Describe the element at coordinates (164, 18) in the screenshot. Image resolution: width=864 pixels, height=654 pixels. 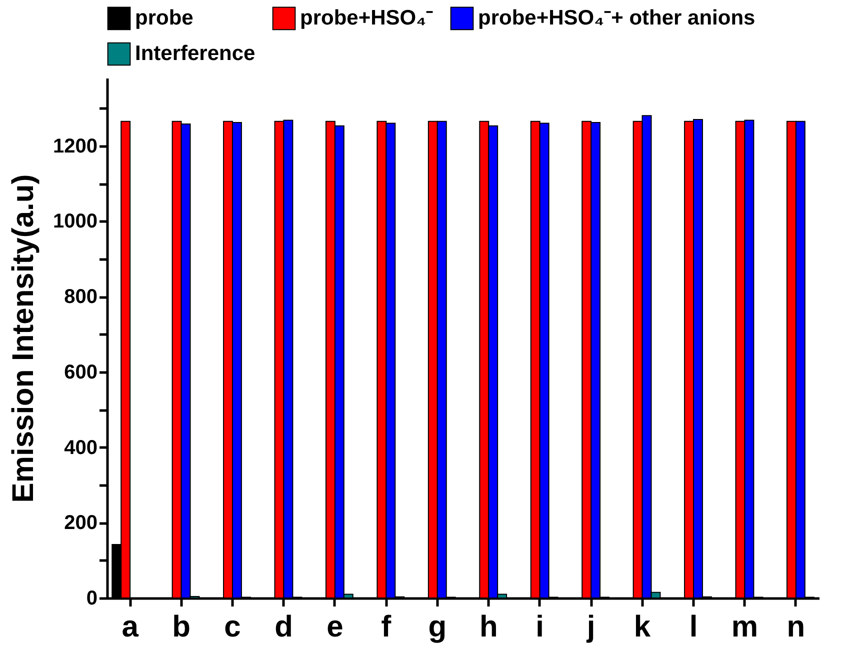
I see `legend-label: probe` at that location.